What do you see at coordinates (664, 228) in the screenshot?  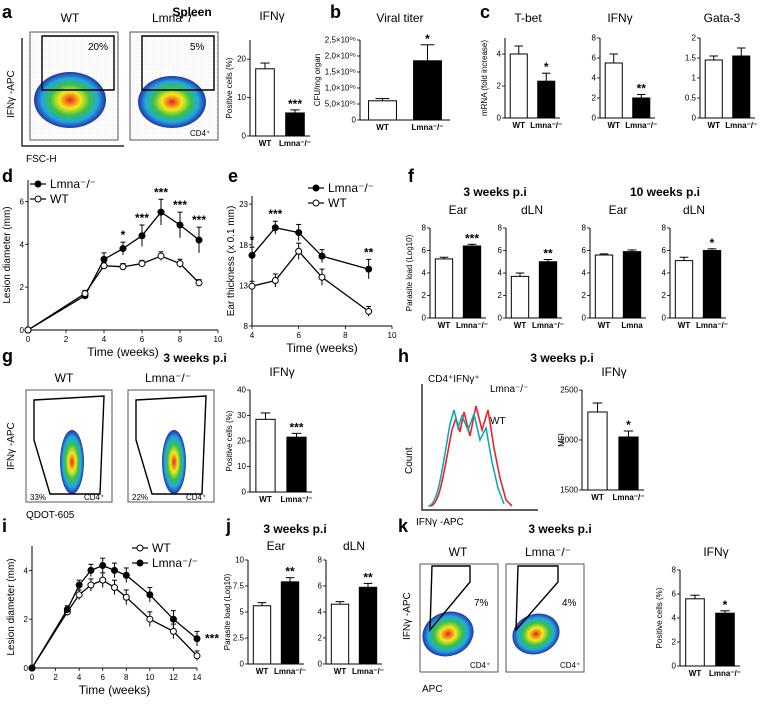 I see `y-tick-label: 8` at bounding box center [664, 228].